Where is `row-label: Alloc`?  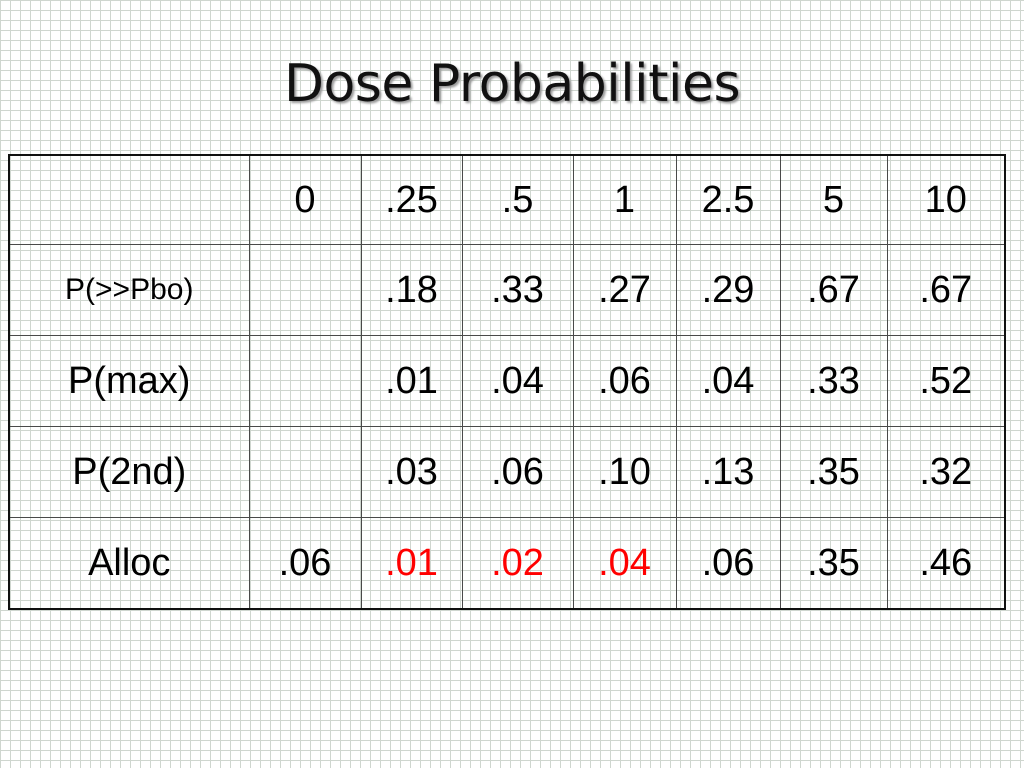 row-label: Alloc is located at coordinates (129, 563).